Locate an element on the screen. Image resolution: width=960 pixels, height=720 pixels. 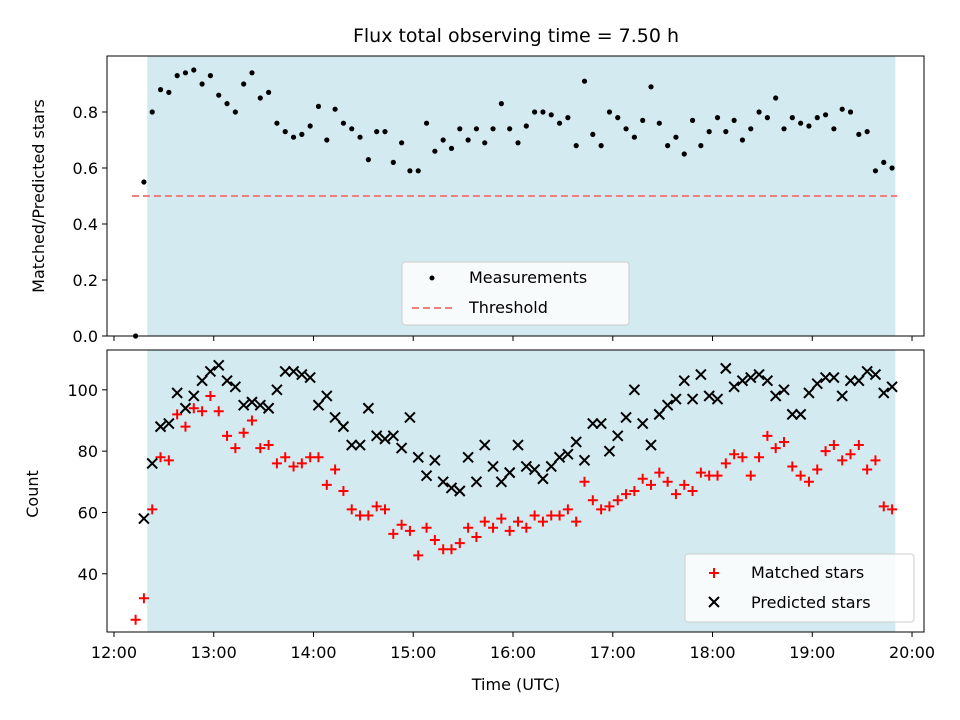
x-tick-label: 14:00 is located at coordinates (313, 652).